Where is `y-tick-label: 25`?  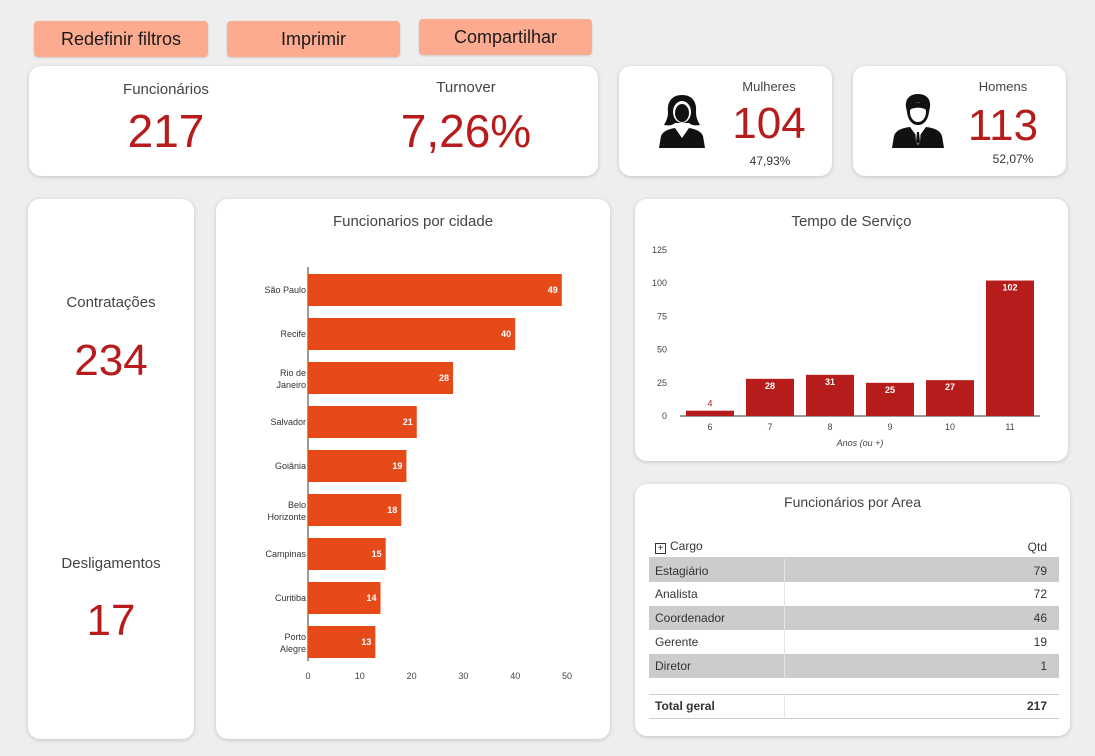
y-tick-label: 25 is located at coordinates (662, 383).